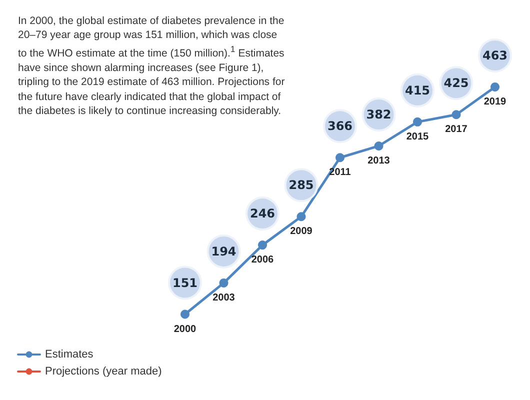  What do you see at coordinates (456, 130) in the screenshot?
I see `x-tick-label: 2017` at bounding box center [456, 130].